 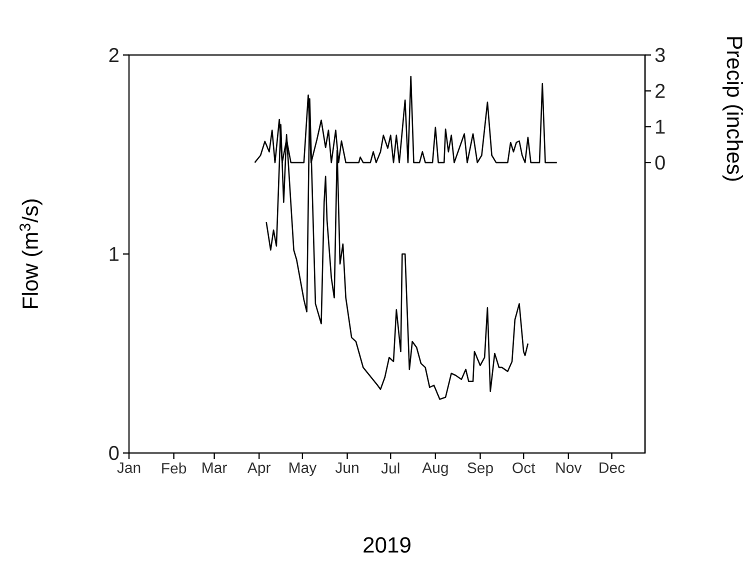 What do you see at coordinates (612, 467) in the screenshot?
I see `x-tick-label: Dec` at bounding box center [612, 467].